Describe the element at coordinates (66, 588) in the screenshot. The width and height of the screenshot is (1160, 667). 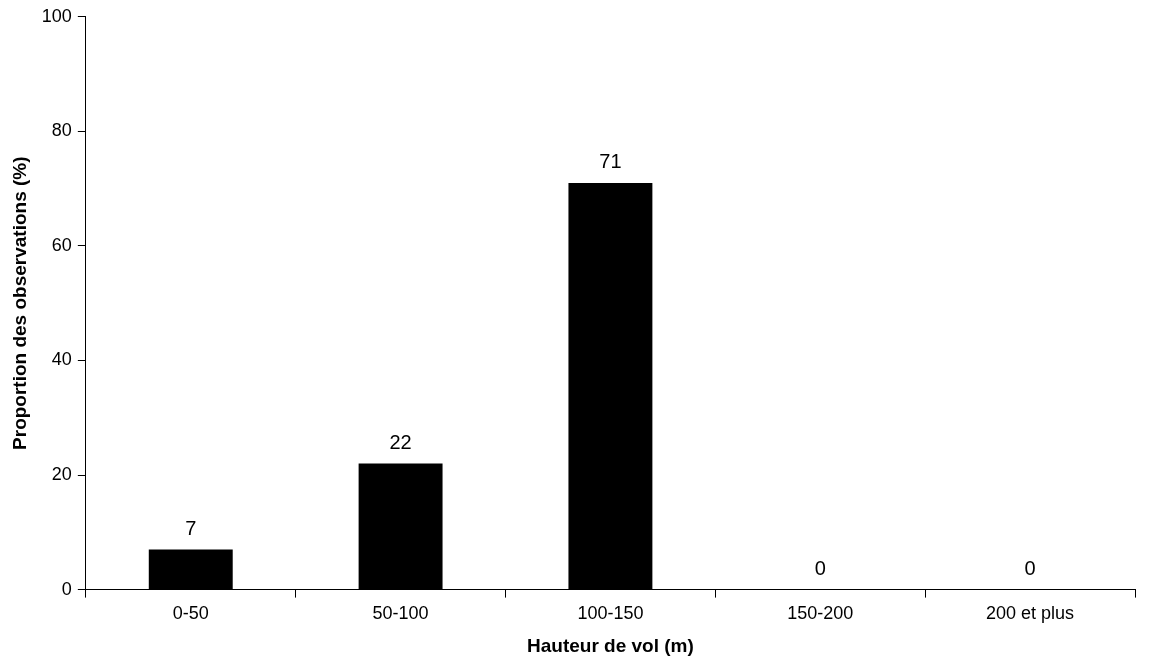
I see `y-tick-label: 0` at that location.